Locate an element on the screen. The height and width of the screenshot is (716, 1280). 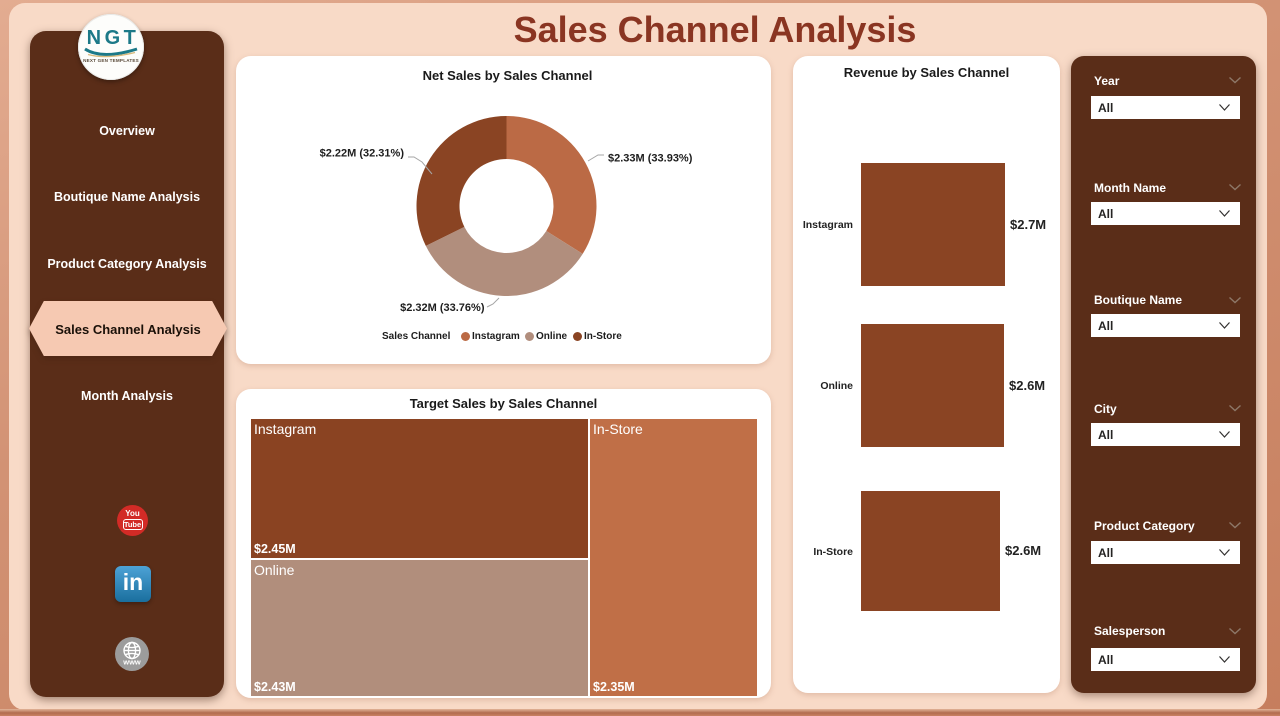
svg-text: $2.22M (32.31%) is located at coordinates (362, 154).